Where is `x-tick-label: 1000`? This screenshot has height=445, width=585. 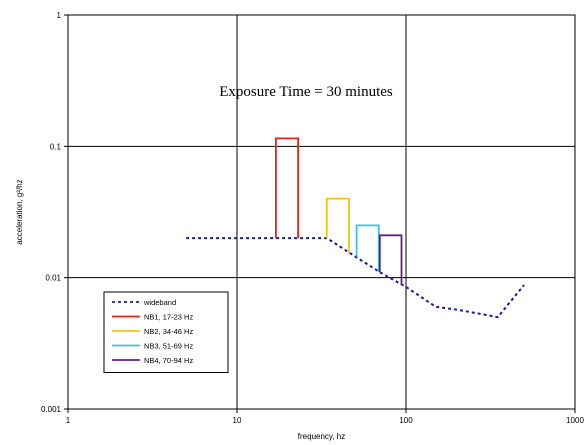
x-tick-label: 1000 is located at coordinates (575, 420).